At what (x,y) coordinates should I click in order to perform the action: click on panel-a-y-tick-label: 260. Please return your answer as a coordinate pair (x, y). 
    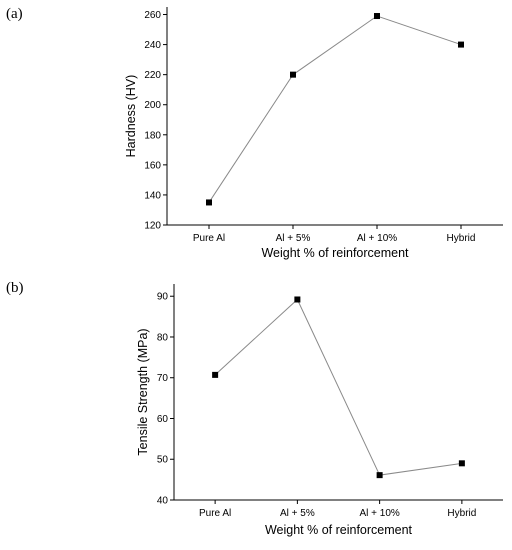
    Looking at the image, I should click on (152, 15).